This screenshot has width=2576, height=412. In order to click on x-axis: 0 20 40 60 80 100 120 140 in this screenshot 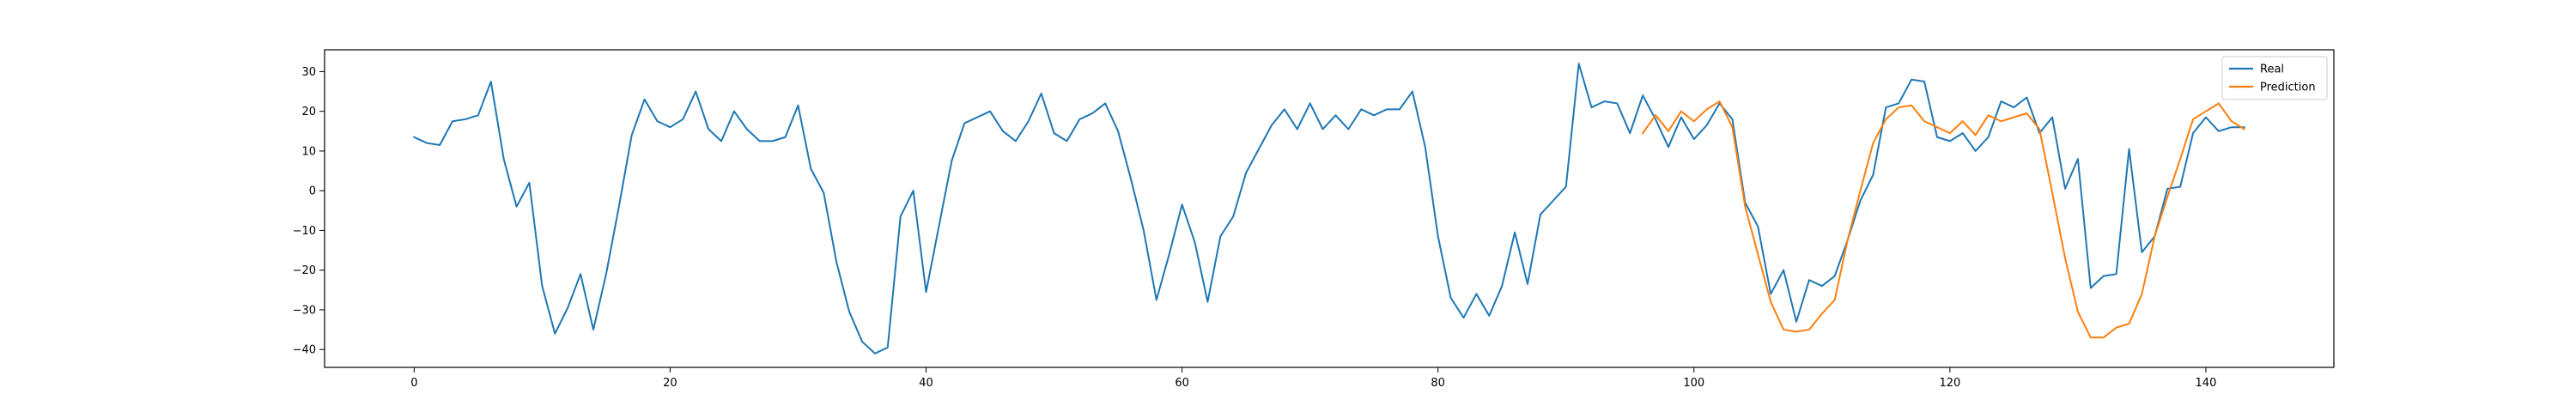, I will do `click(1313, 378)`.